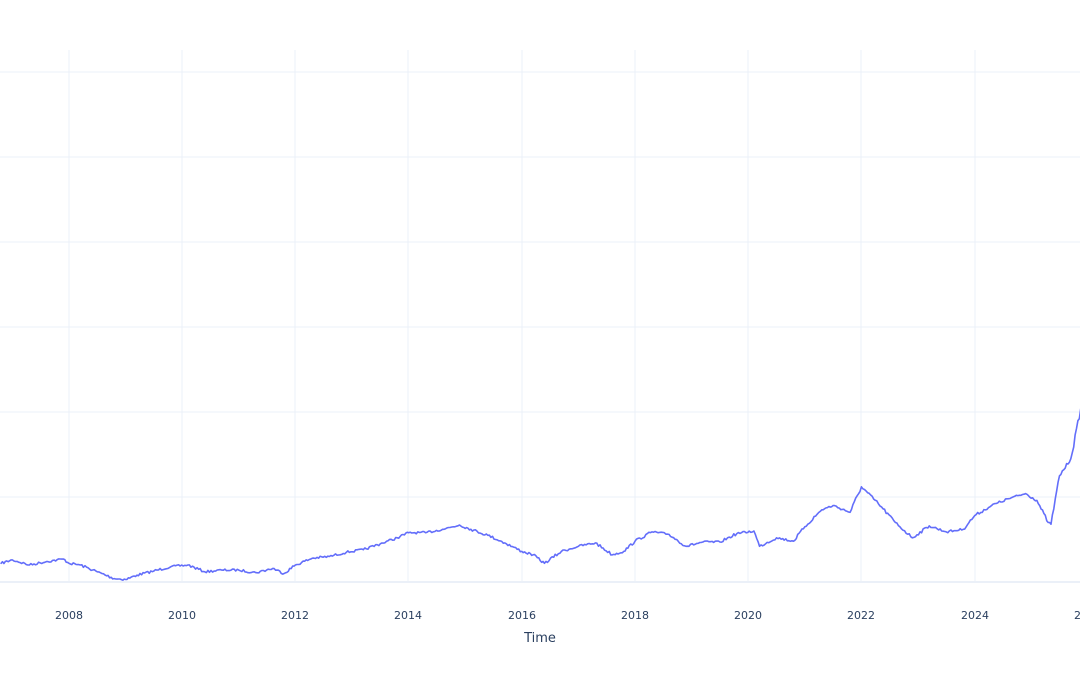  I want to click on x-tick-label: 2022, so click(861, 615).